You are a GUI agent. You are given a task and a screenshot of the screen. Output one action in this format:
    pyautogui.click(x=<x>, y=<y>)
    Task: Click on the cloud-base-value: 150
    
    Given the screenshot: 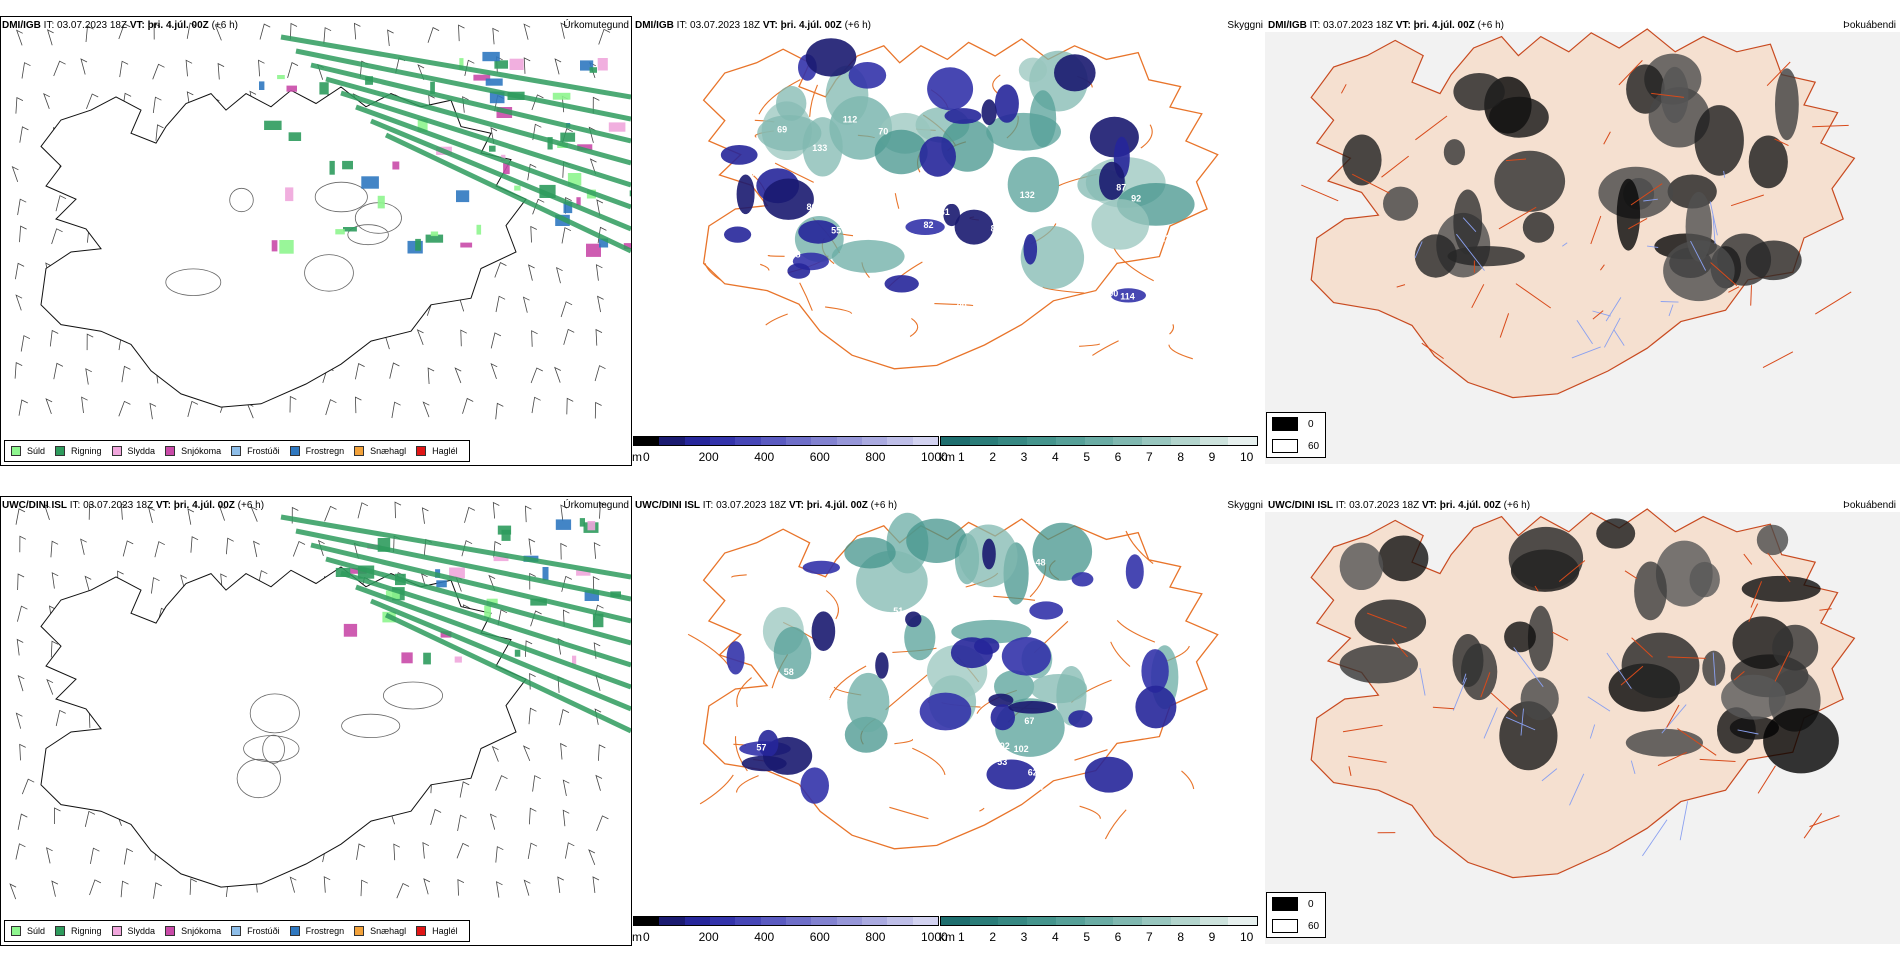 What is the action you would take?
    pyautogui.click(x=778, y=272)
    